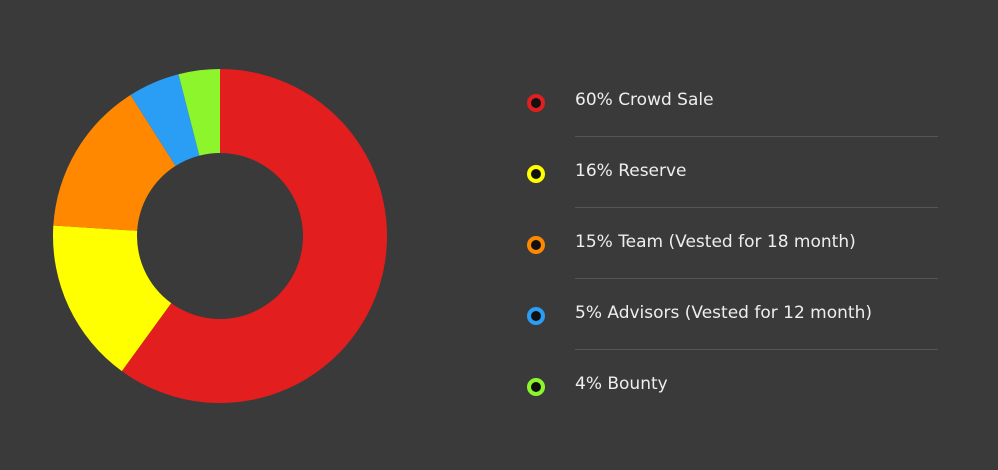 This screenshot has height=470, width=998. I want to click on legend-item: 15% Team (Vested for 18 month), so click(730, 243).